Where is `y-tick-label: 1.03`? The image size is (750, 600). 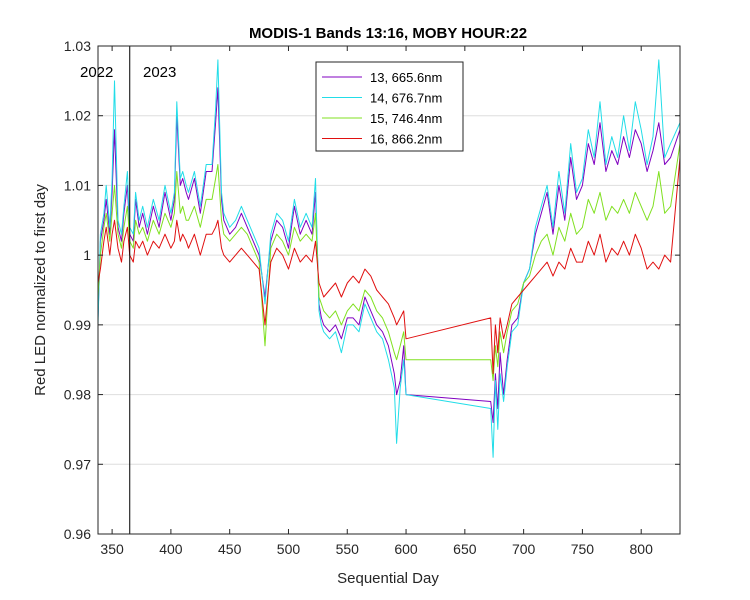
y-tick-label: 1.03 is located at coordinates (77, 46).